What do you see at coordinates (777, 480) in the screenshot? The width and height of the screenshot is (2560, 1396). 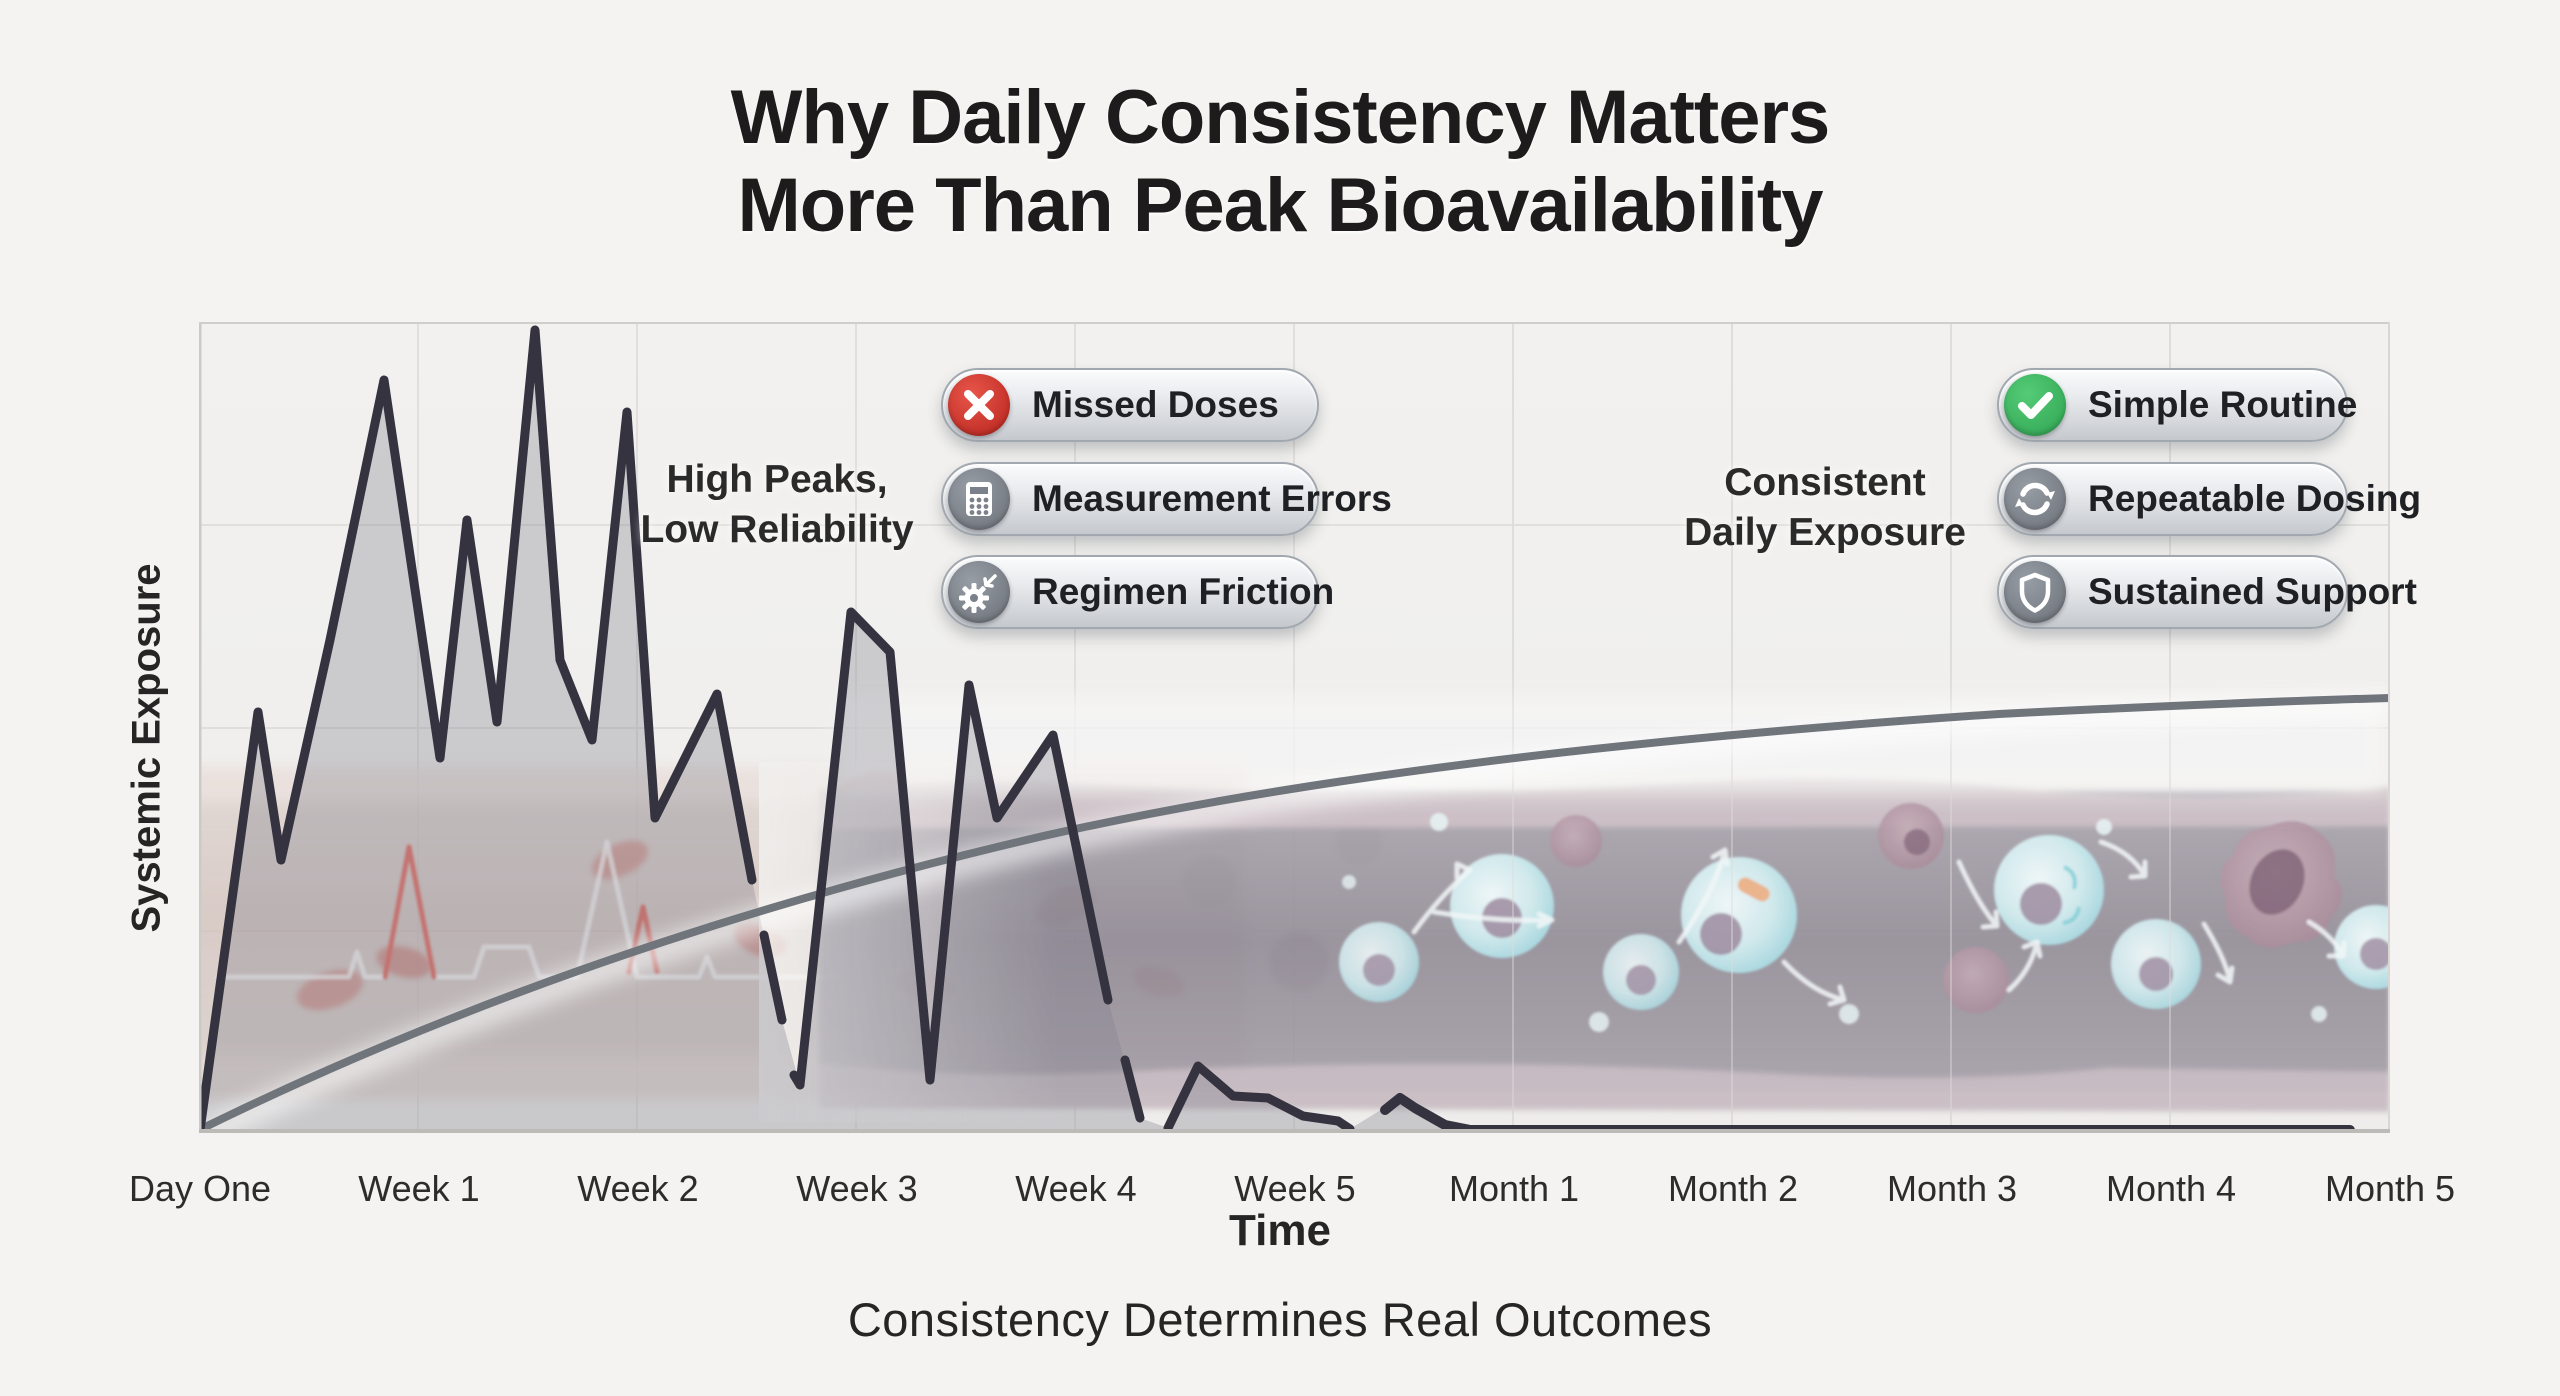 I see `annotation-high-peaks-line1: High Peaks,` at bounding box center [777, 480].